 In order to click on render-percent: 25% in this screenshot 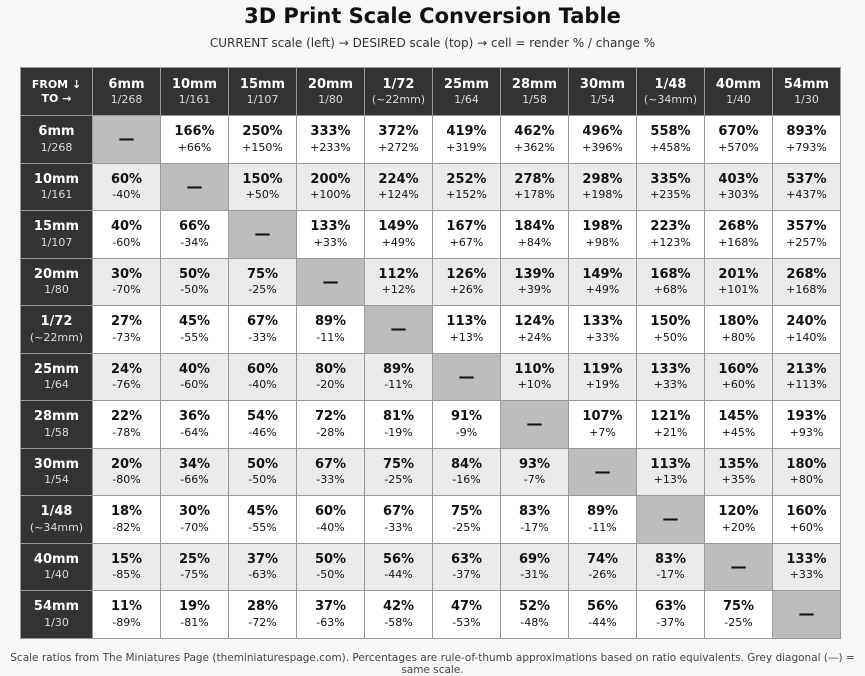, I will do `click(194, 559)`.